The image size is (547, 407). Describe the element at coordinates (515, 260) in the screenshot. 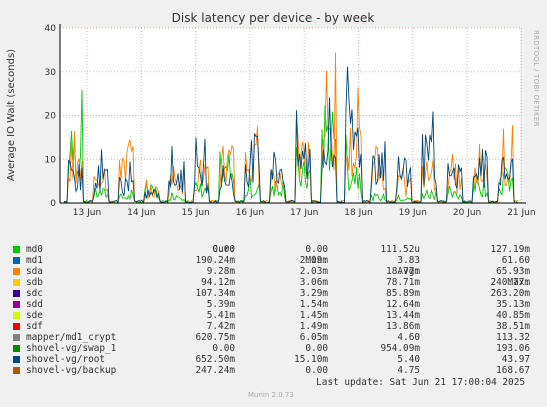

I see `legend-max-value: 61.60` at that location.